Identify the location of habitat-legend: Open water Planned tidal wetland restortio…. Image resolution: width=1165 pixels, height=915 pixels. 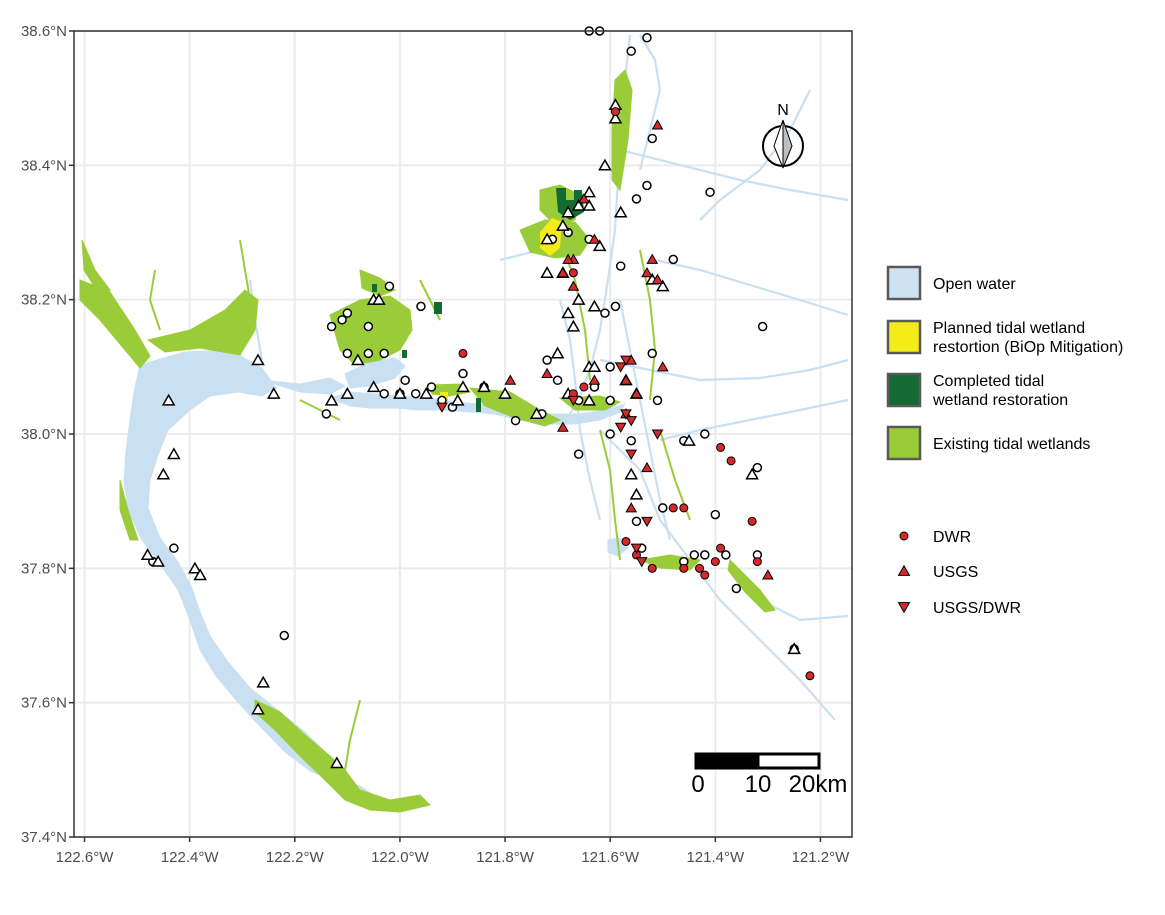
(1004, 363).